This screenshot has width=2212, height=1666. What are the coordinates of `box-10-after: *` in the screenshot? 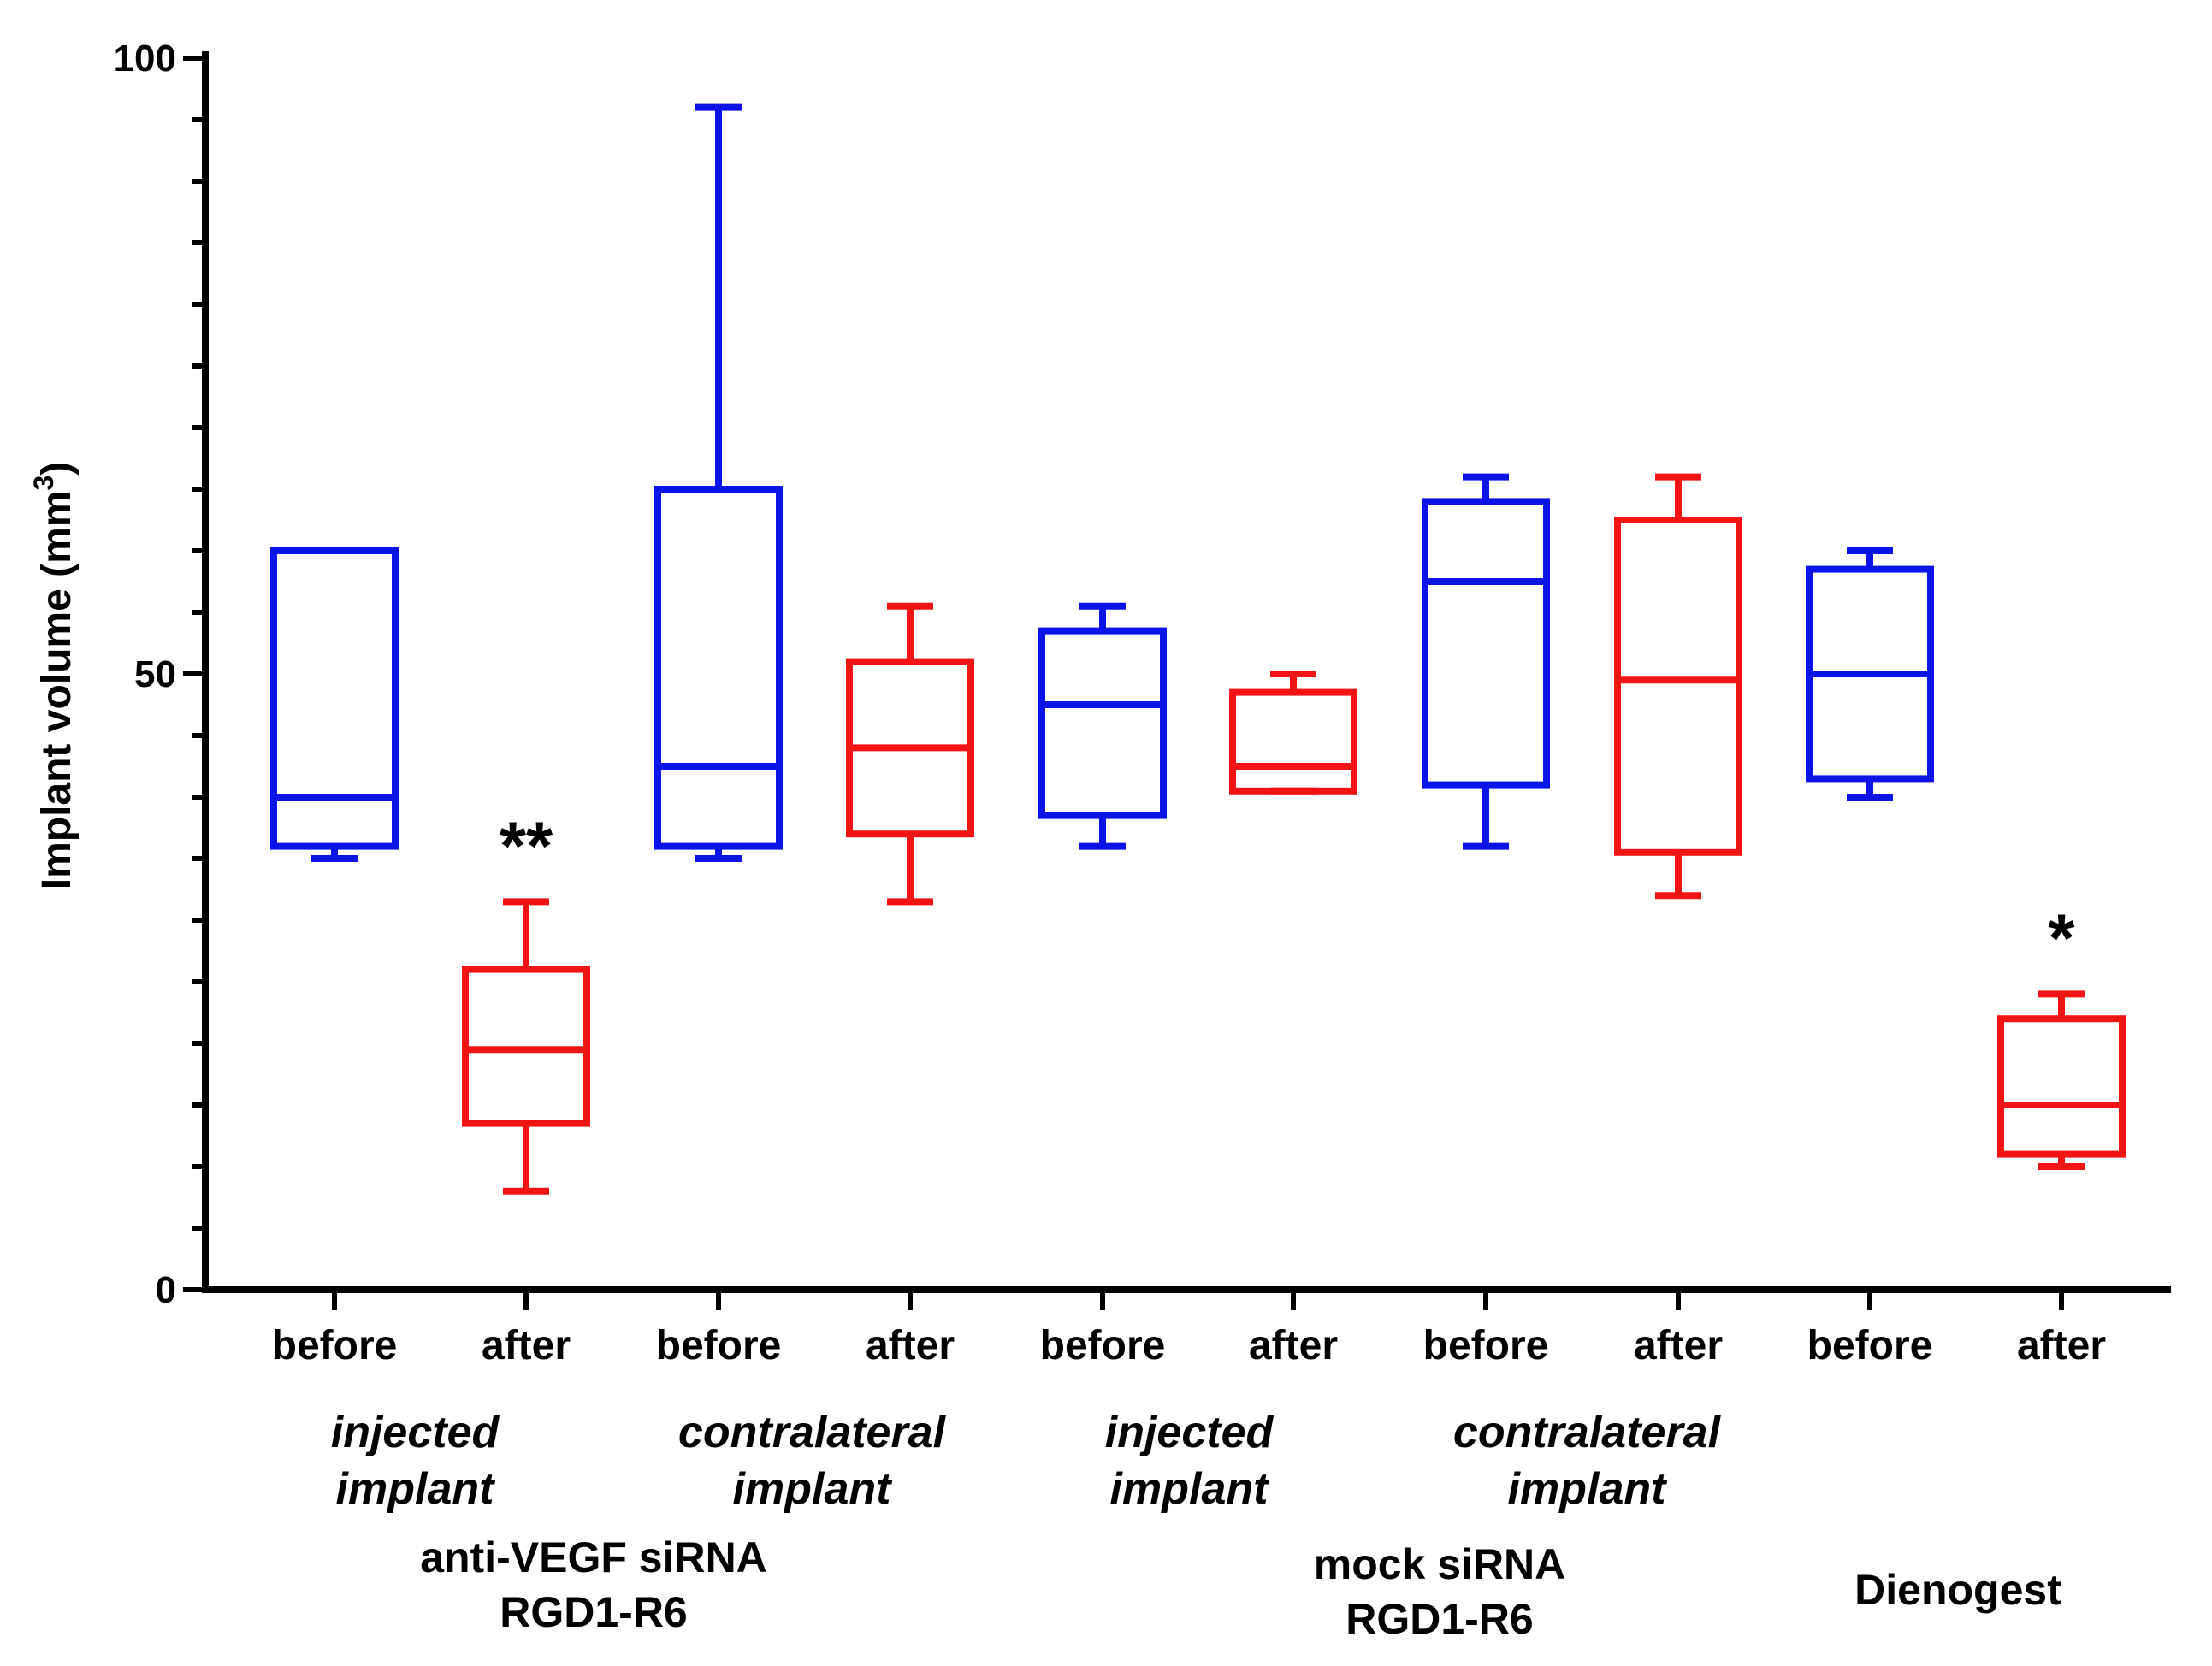 It's located at (2061, 1035).